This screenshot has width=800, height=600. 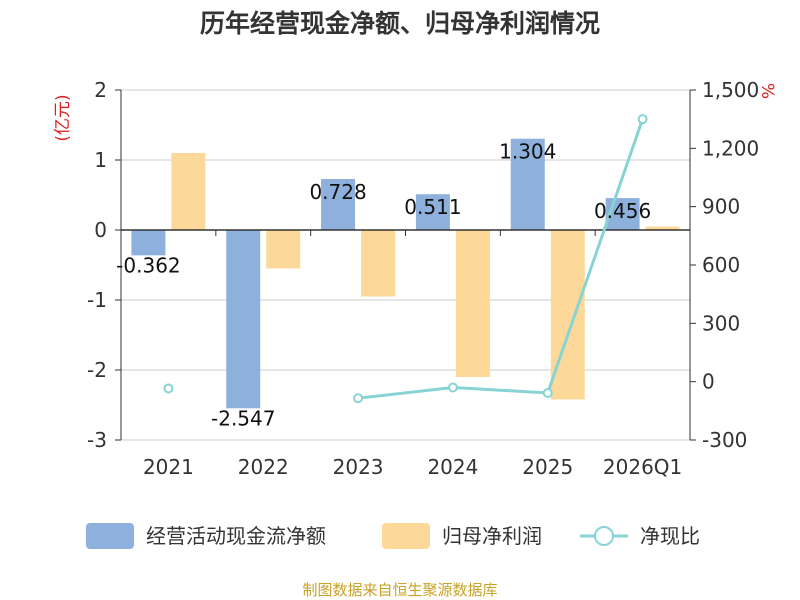 What do you see at coordinates (243, 418) in the screenshot?
I see `cashflow-data-label: -2.547` at bounding box center [243, 418].